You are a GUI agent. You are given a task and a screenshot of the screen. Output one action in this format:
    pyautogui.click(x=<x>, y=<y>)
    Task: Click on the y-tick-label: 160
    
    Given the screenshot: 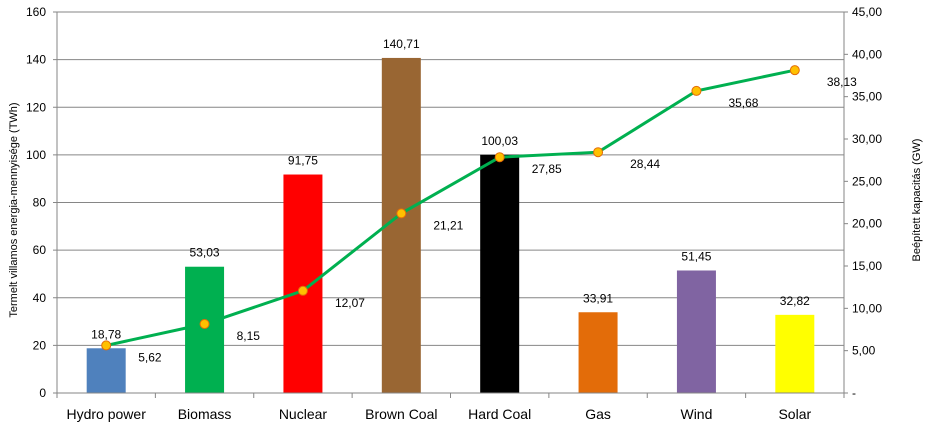 What is the action you would take?
    pyautogui.click(x=36, y=12)
    